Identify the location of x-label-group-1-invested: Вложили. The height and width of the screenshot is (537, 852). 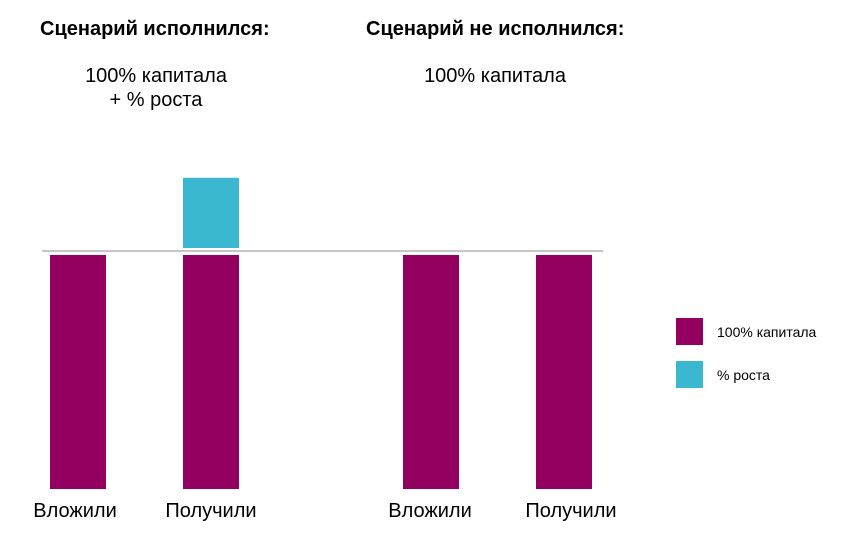
(75, 511).